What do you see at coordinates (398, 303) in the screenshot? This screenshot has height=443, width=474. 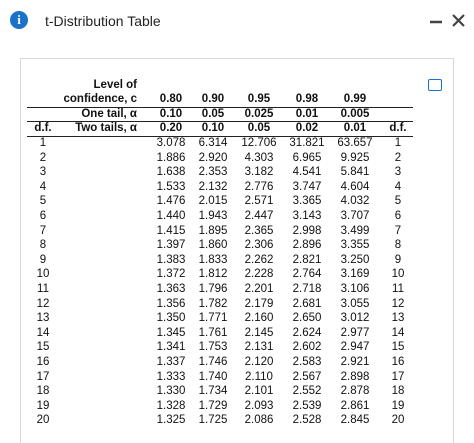 I see `df-cell: 12` at bounding box center [398, 303].